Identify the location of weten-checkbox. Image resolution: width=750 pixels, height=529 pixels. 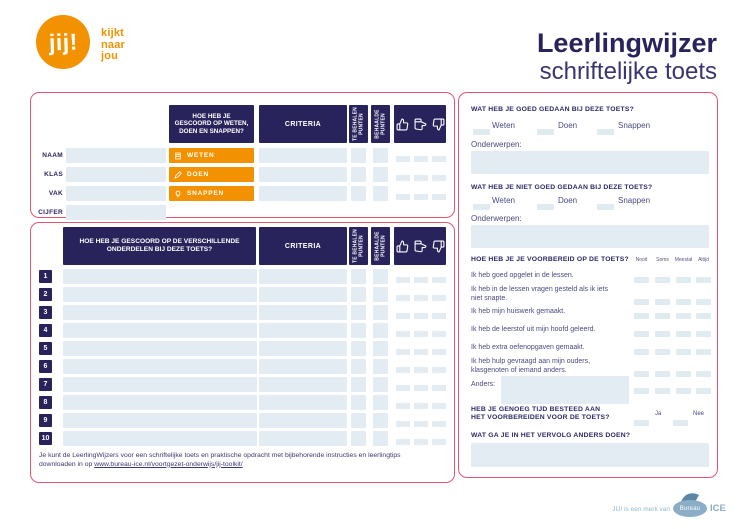
(481, 207).